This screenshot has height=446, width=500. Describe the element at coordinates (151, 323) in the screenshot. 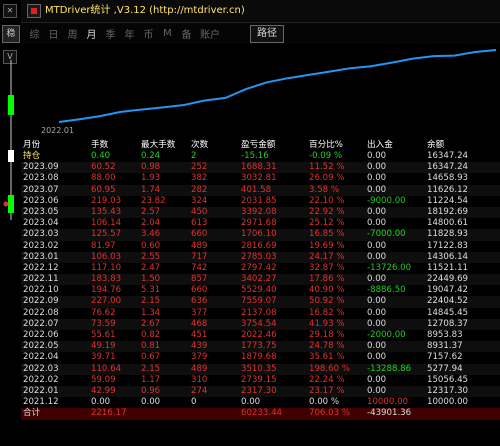

I see `cell-max-lots: 2.67` at that location.